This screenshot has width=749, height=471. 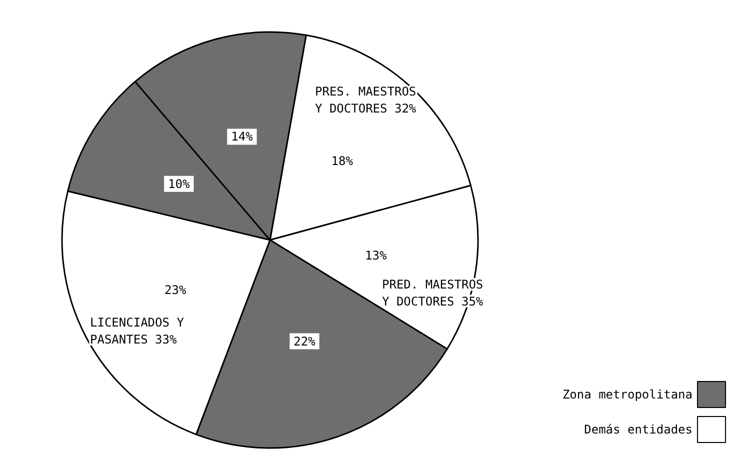 I want to click on data-label: 23%, so click(x=175, y=289).